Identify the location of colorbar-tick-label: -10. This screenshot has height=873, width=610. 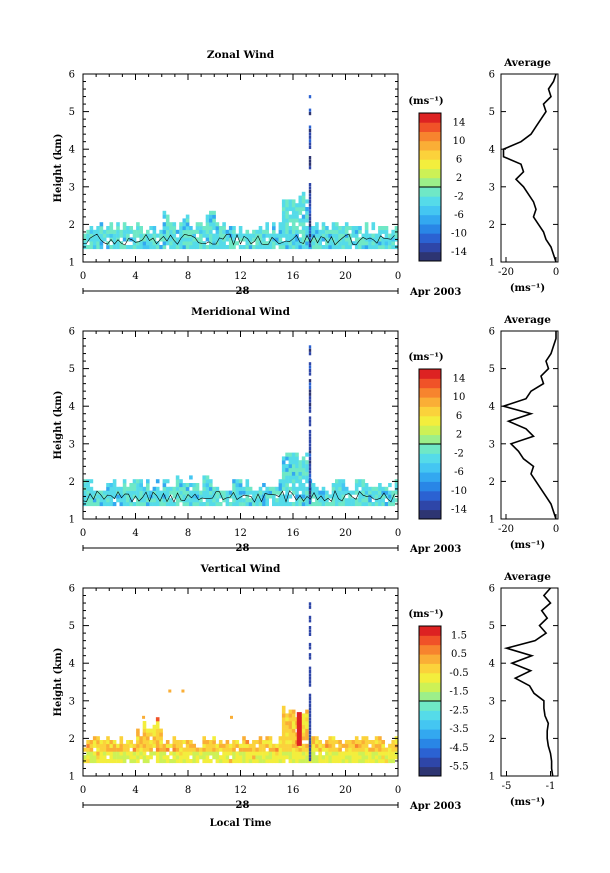
(459, 491).